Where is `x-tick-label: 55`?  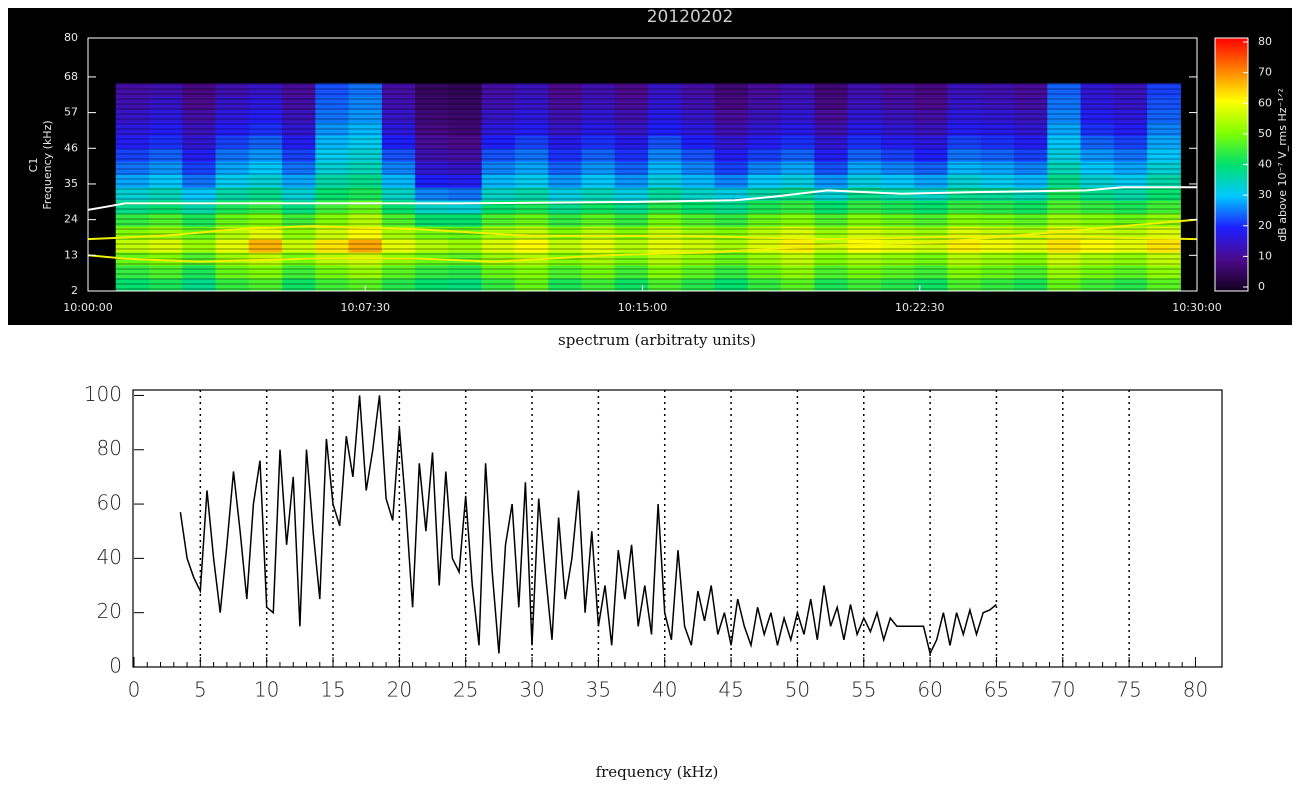 x-tick-label: 55 is located at coordinates (863, 690).